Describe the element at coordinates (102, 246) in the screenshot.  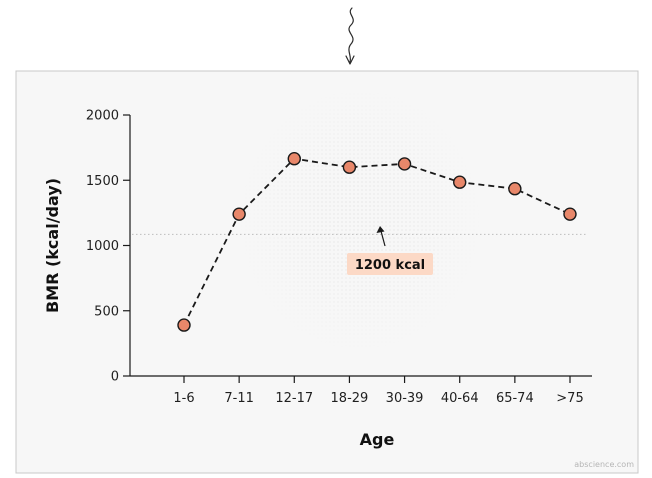
I see `y-tick-label: 1000` at that location.